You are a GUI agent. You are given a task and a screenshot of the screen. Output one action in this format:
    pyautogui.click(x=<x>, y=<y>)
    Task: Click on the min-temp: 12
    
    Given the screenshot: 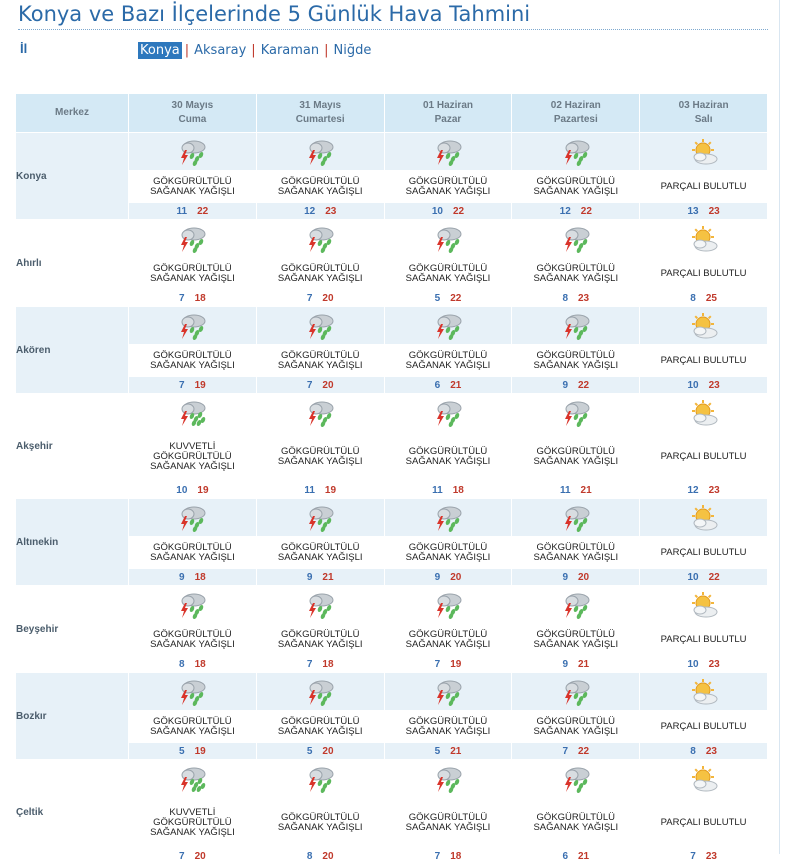 What is the action you would take?
    pyautogui.click(x=693, y=490)
    